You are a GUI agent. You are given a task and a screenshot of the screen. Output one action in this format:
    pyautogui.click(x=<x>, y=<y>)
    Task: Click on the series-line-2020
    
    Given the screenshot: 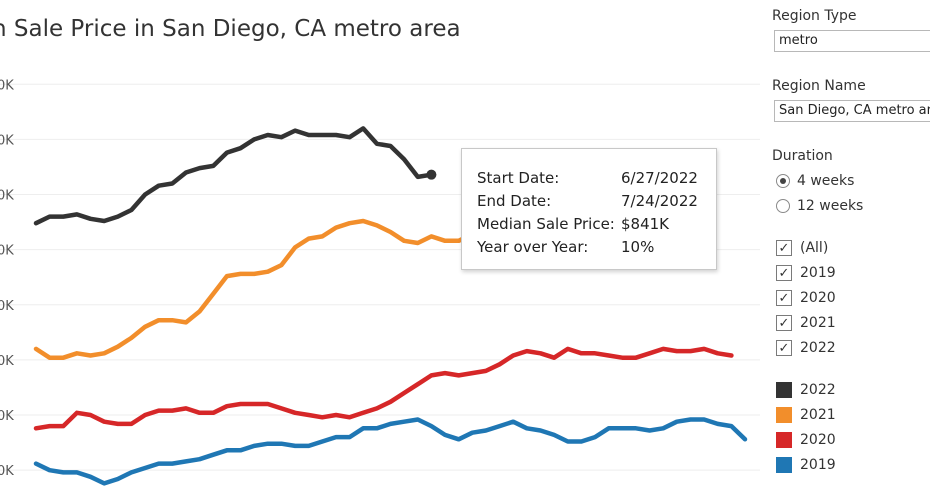 What is the action you would take?
    pyautogui.click(x=383, y=388)
    